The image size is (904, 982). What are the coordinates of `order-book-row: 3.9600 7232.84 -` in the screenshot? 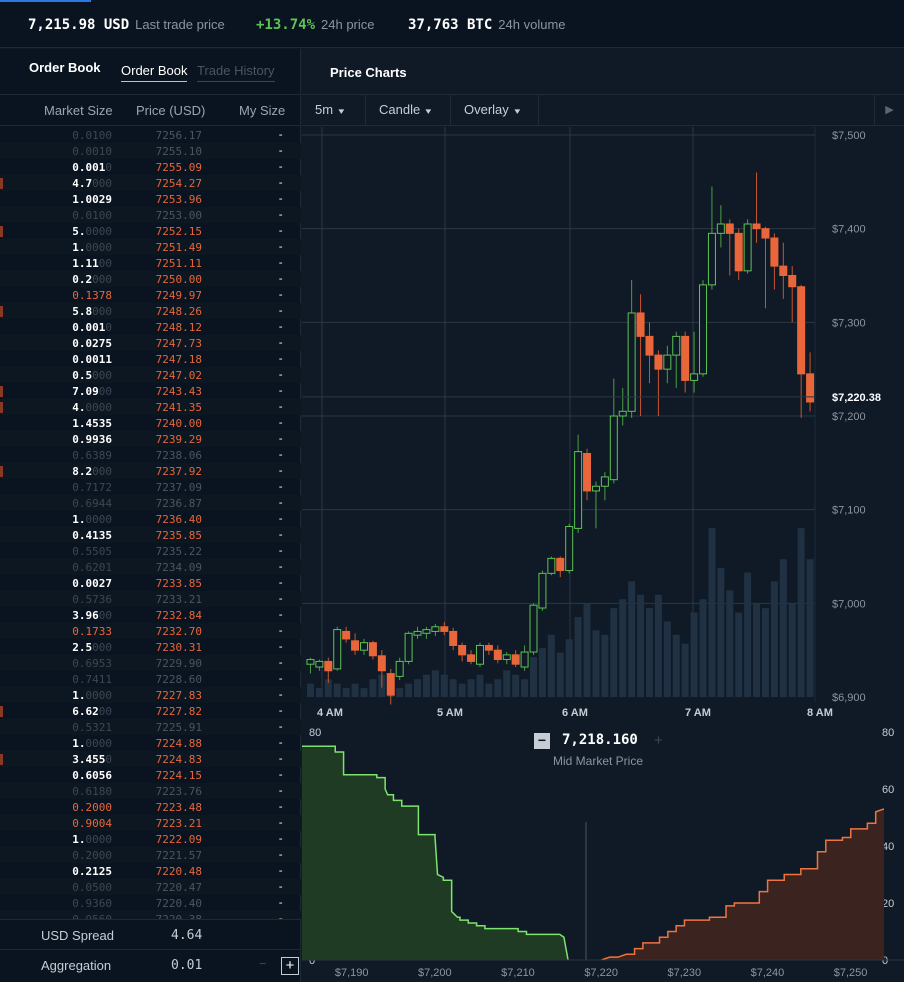 It's located at (150, 615).